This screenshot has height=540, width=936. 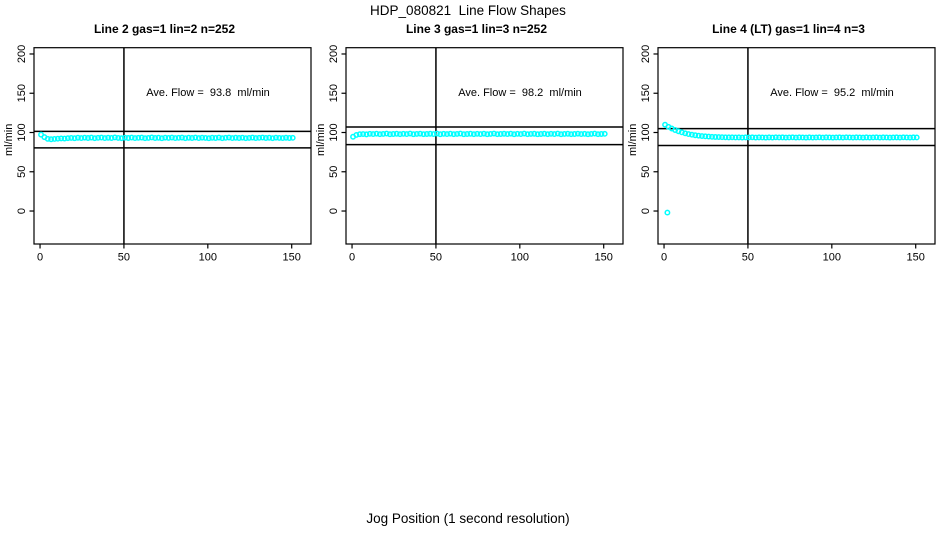 I want to click on ave-flow-annotation-line4: Ave. Flow = 95.2 ml/min, so click(x=832, y=93).